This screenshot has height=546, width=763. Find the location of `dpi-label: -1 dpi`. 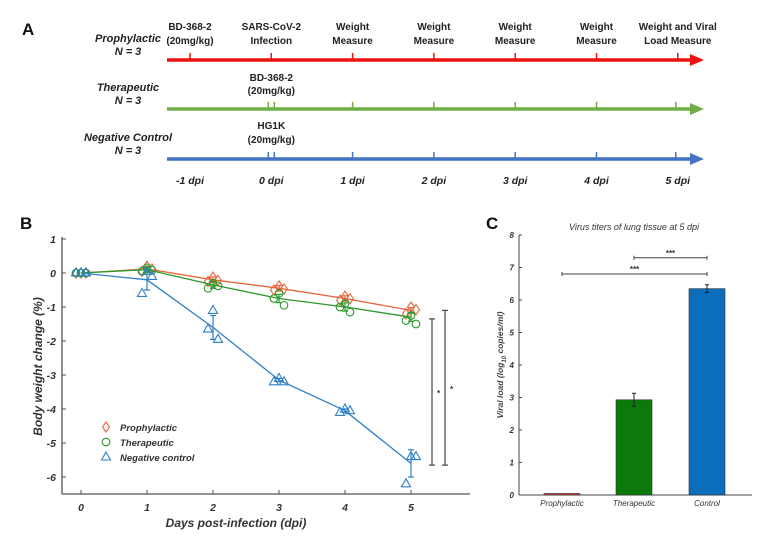

dpi-label: -1 dpi is located at coordinates (190, 181).